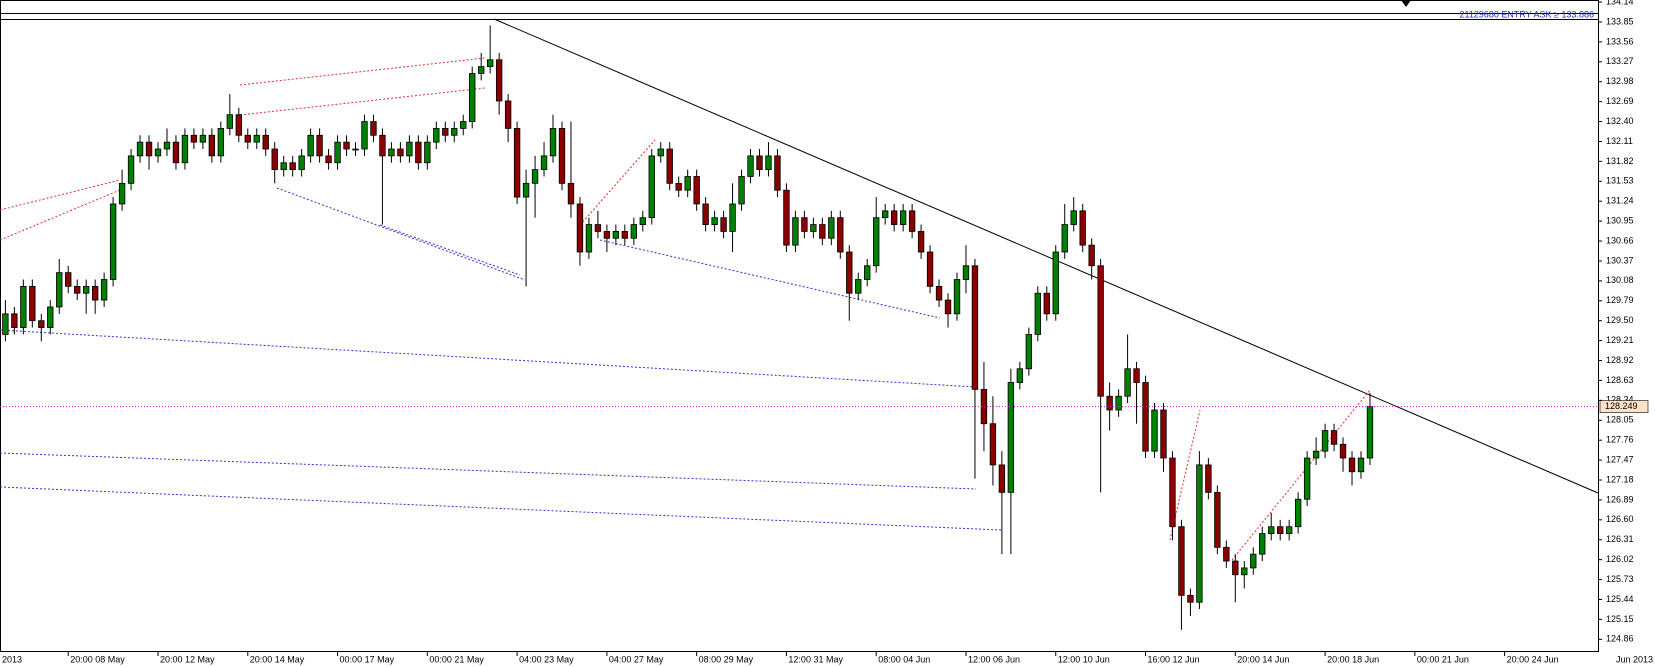  I want to click on y-tick-label: 129.50, so click(1620, 320).